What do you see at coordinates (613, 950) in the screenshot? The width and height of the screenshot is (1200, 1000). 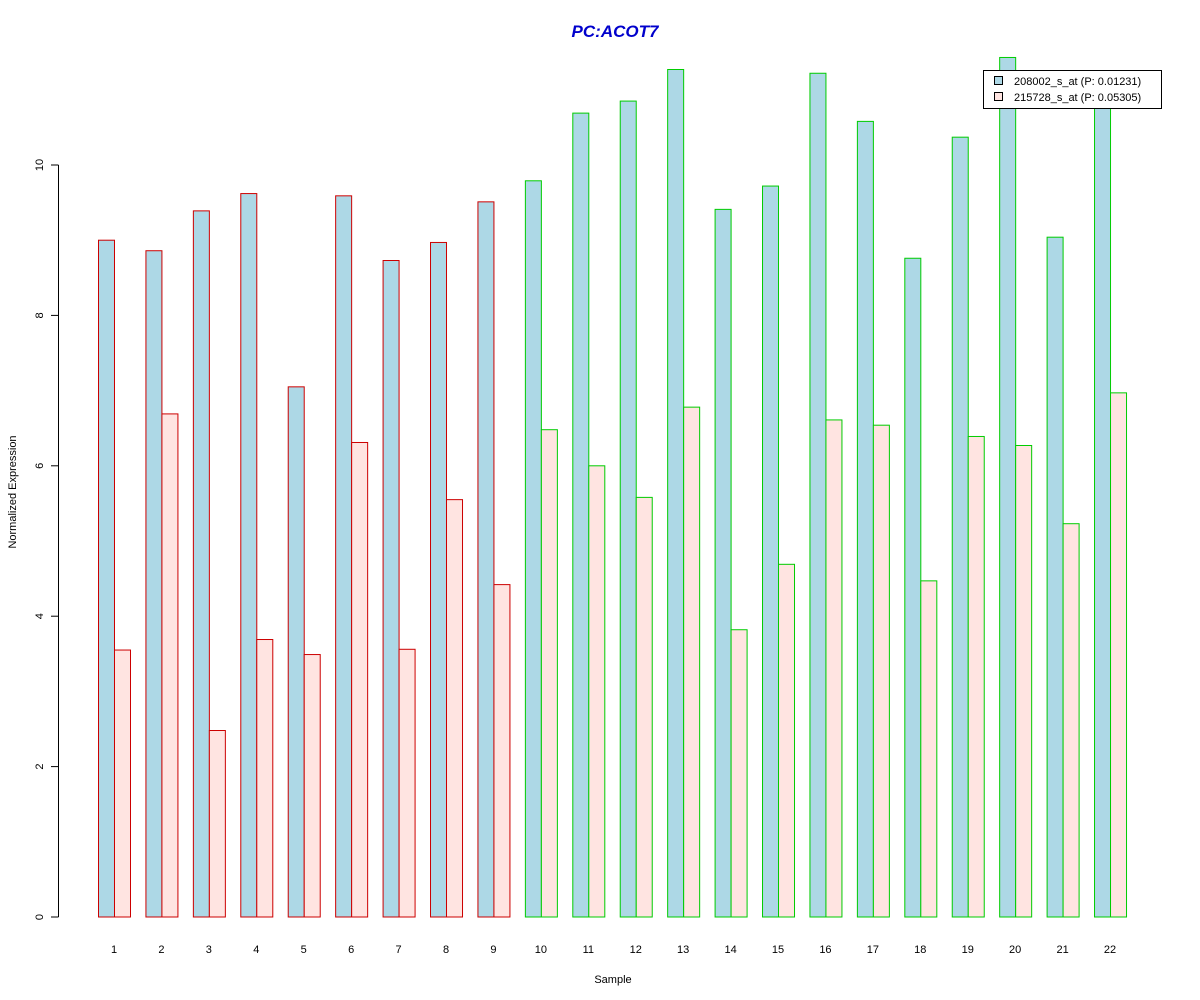 I see `x-axis: 1 2 3 4 5 6 7 8 9 10 11 12 13 14 15 16 17 18 19 20 21 22` at bounding box center [613, 950].